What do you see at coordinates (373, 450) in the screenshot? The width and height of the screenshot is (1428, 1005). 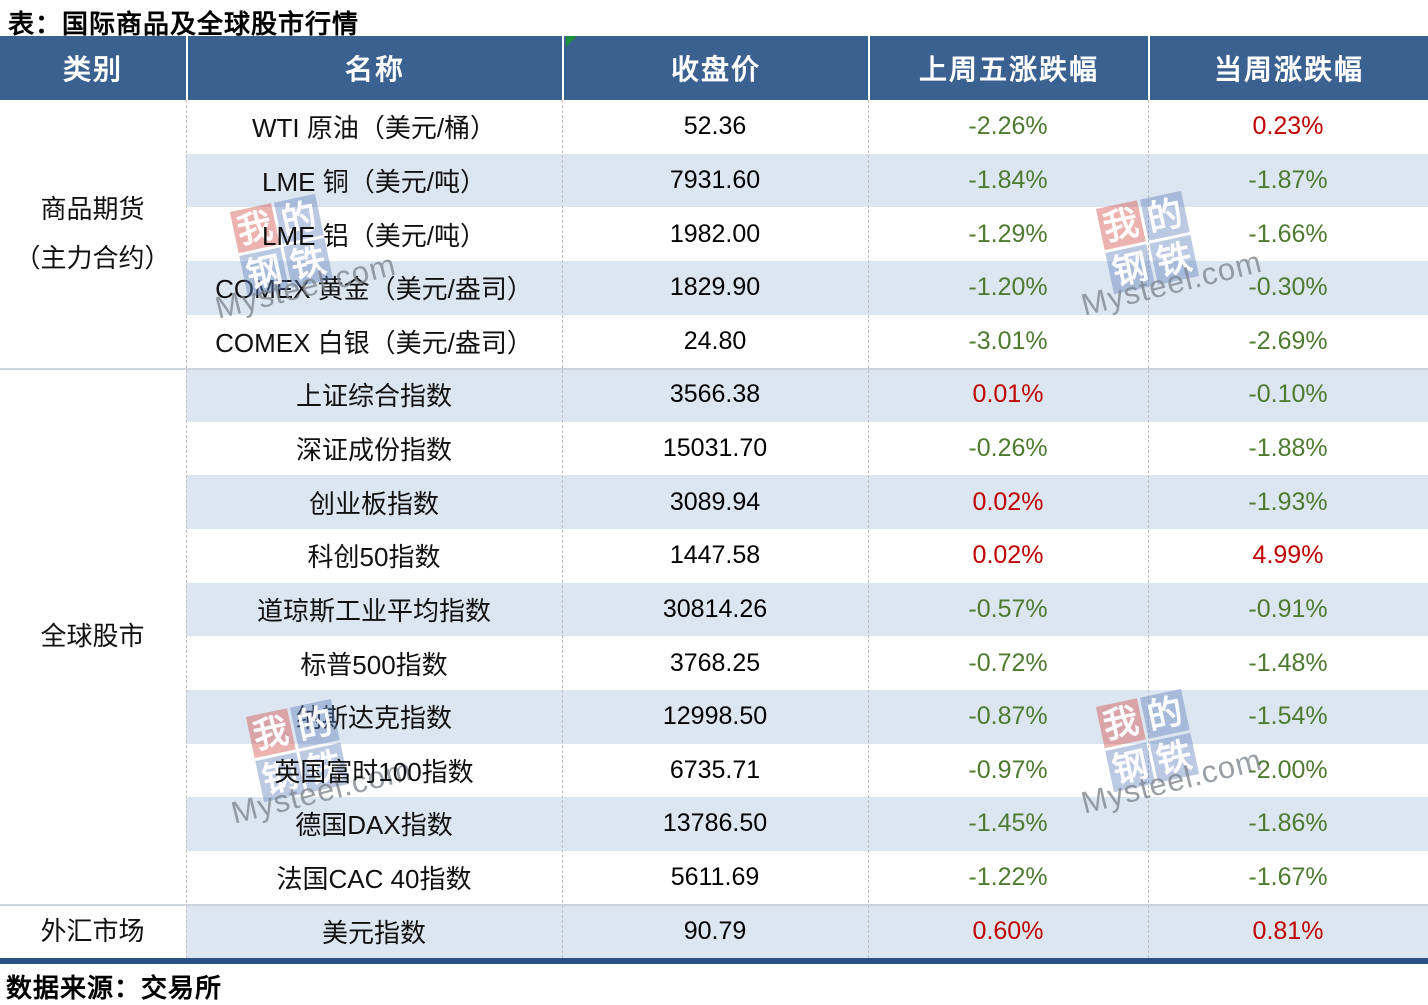 I see `instrument-name: 深证成份指数` at bounding box center [373, 450].